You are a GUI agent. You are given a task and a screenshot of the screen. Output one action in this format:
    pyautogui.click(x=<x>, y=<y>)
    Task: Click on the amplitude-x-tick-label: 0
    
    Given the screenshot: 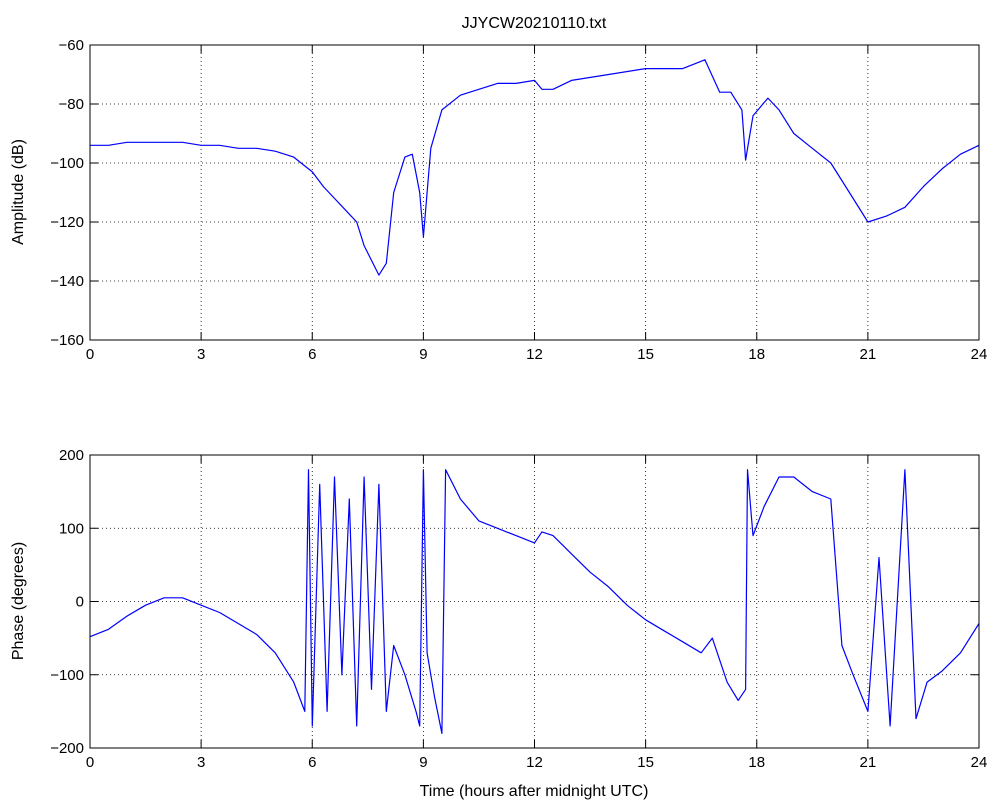 What is the action you would take?
    pyautogui.click(x=90, y=354)
    